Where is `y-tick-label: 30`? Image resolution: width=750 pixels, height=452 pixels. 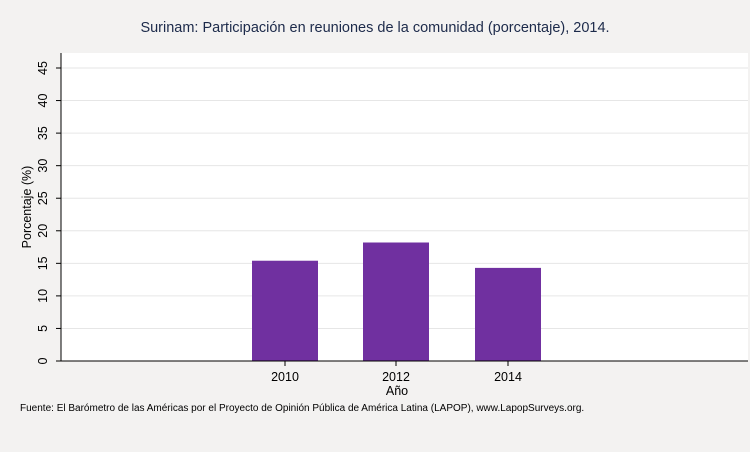
y-tick-label: 30 is located at coordinates (43, 166).